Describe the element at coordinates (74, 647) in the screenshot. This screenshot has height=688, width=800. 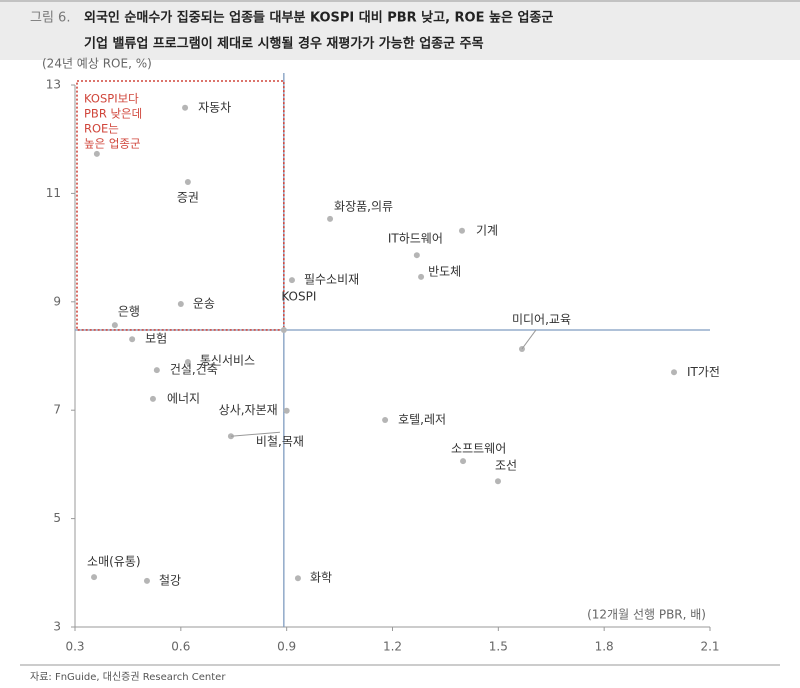
I see `x-tick-label: 0.3` at that location.